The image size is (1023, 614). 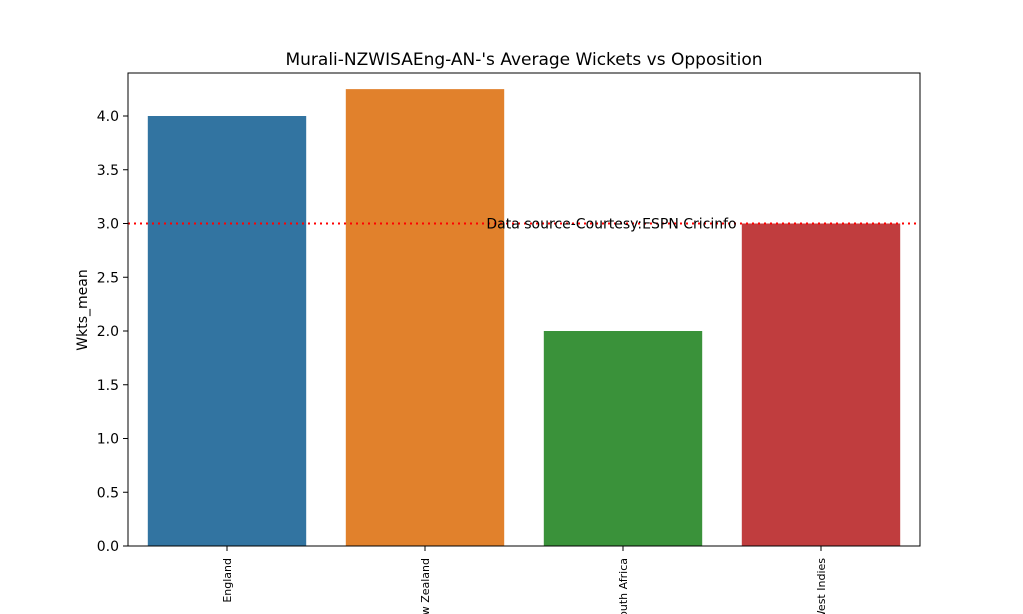 I want to click on y-tick-label-7: 3.5, so click(x=108, y=171).